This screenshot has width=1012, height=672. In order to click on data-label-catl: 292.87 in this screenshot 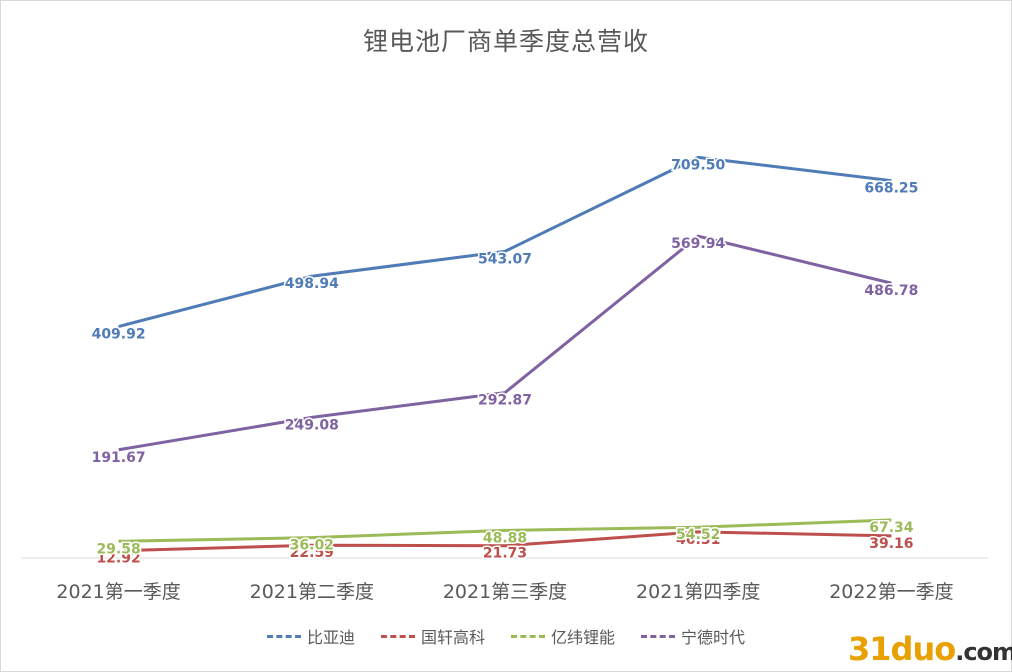, I will do `click(505, 401)`.